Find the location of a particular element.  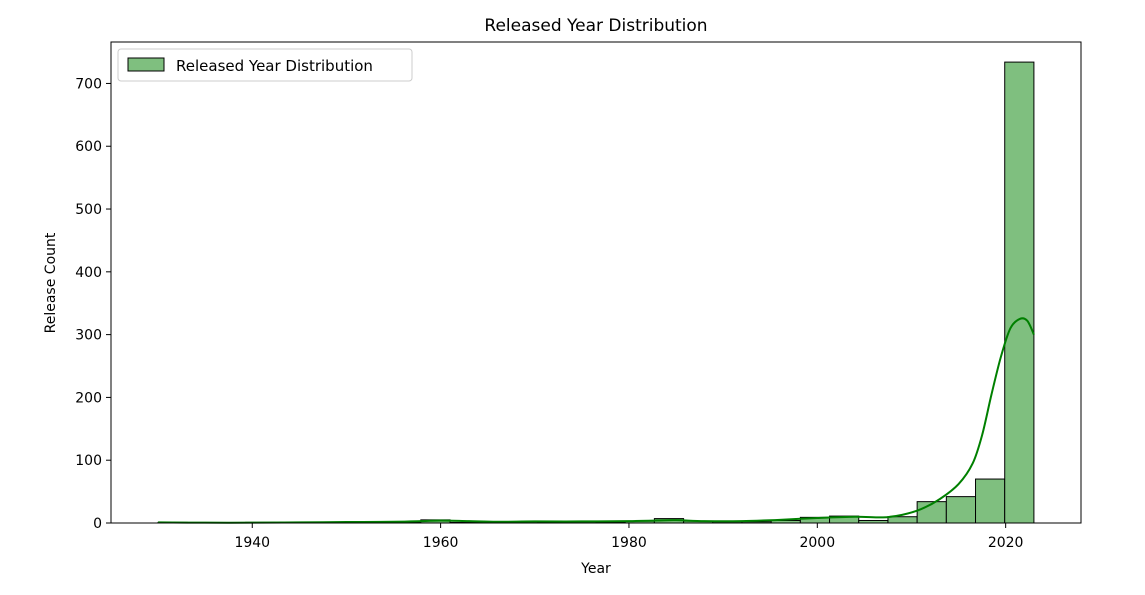

y-axis-ticks: 0 100 200 300 400 500 600 700 is located at coordinates (93, 304).